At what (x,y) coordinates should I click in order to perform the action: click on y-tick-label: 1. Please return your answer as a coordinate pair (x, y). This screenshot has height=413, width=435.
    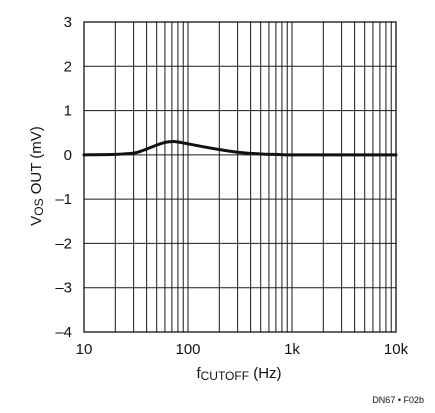
    Looking at the image, I should click on (68, 111).